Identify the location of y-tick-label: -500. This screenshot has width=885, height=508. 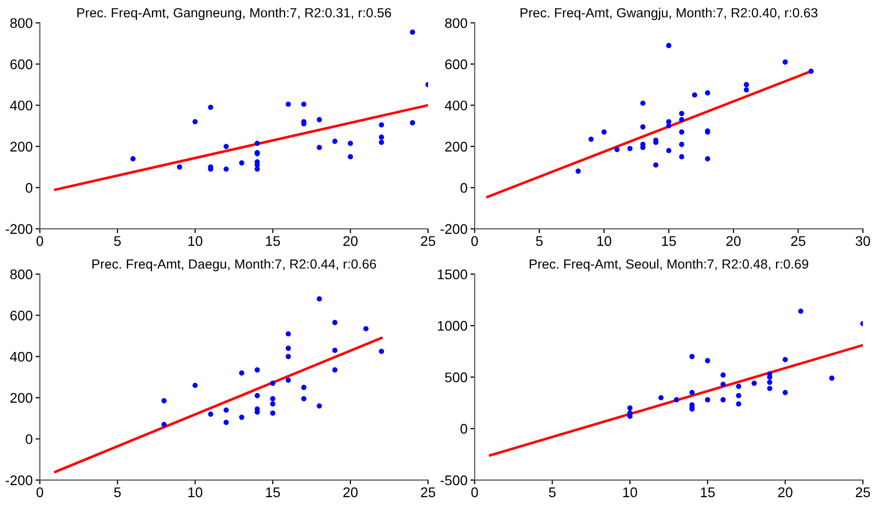
(454, 480).